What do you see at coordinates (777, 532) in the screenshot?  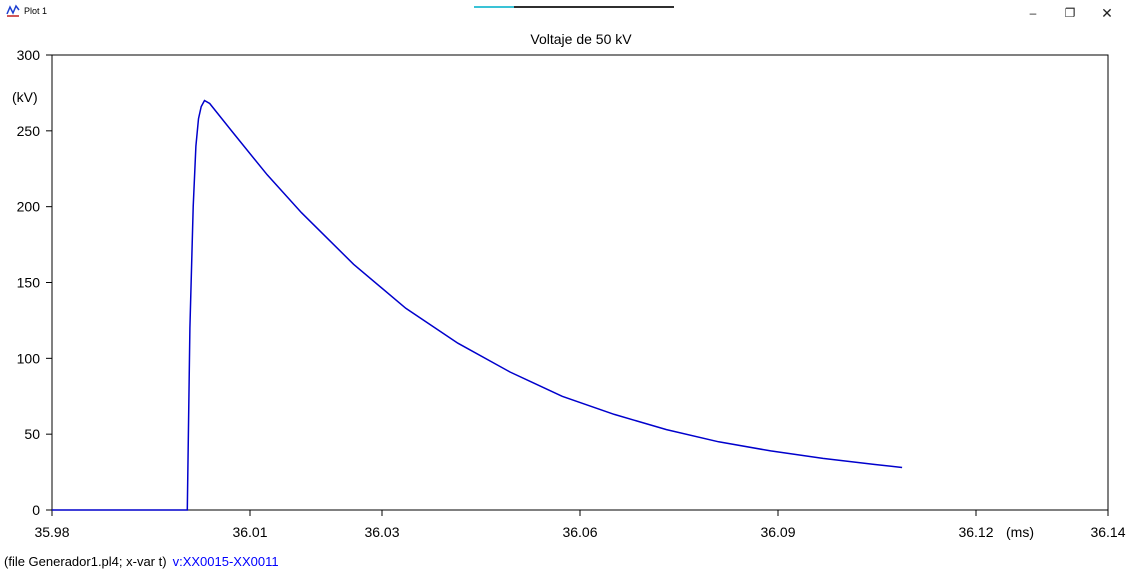 I see `x-tick-label: 36.09` at bounding box center [777, 532].